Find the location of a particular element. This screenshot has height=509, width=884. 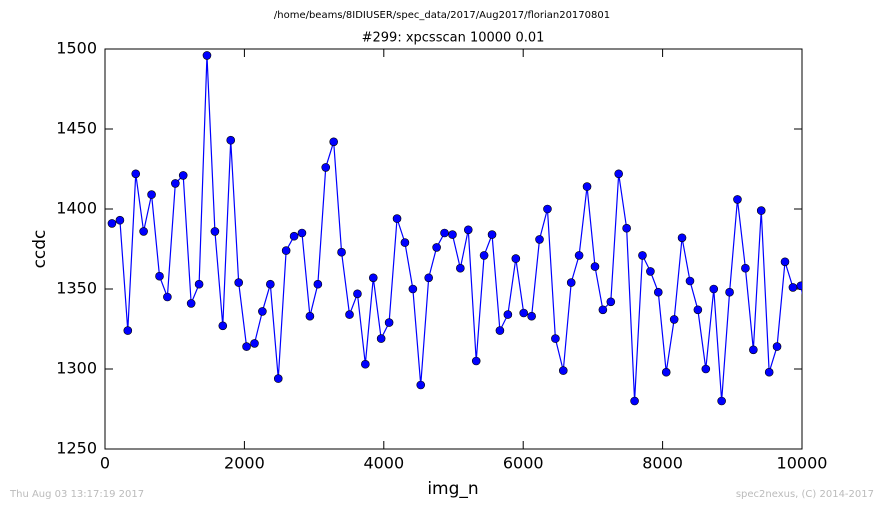

y-tick-label: 1450 is located at coordinates (76, 128).